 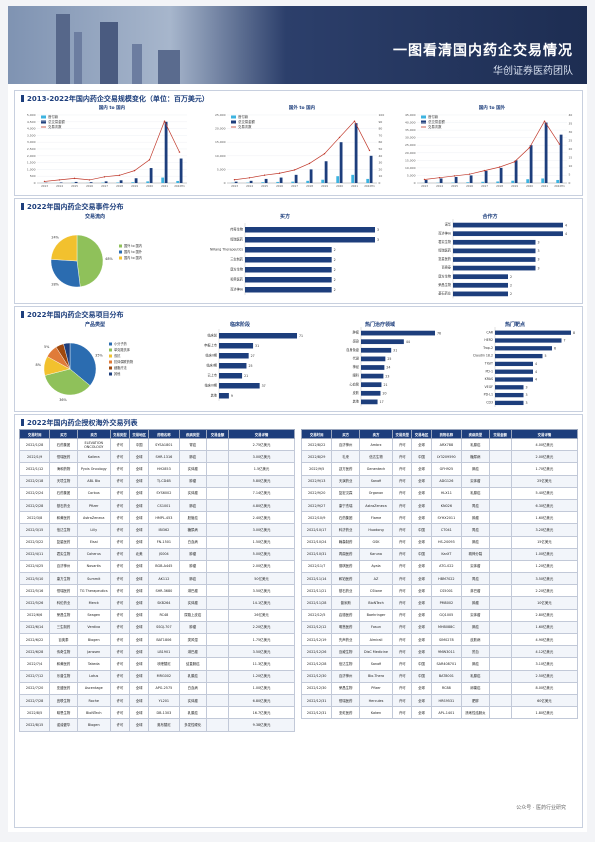 I want to click on table-cell: 糖尿病, so click(x=192, y=530).